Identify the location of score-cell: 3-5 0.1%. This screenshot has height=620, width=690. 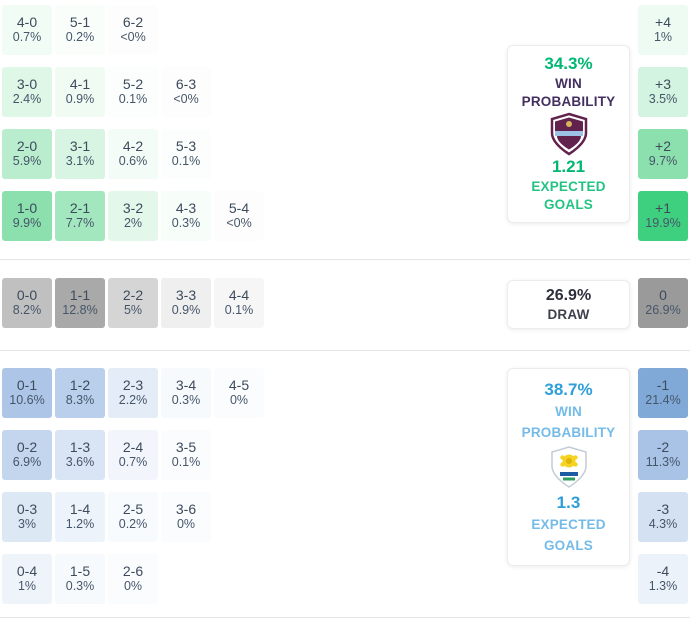
(186, 455).